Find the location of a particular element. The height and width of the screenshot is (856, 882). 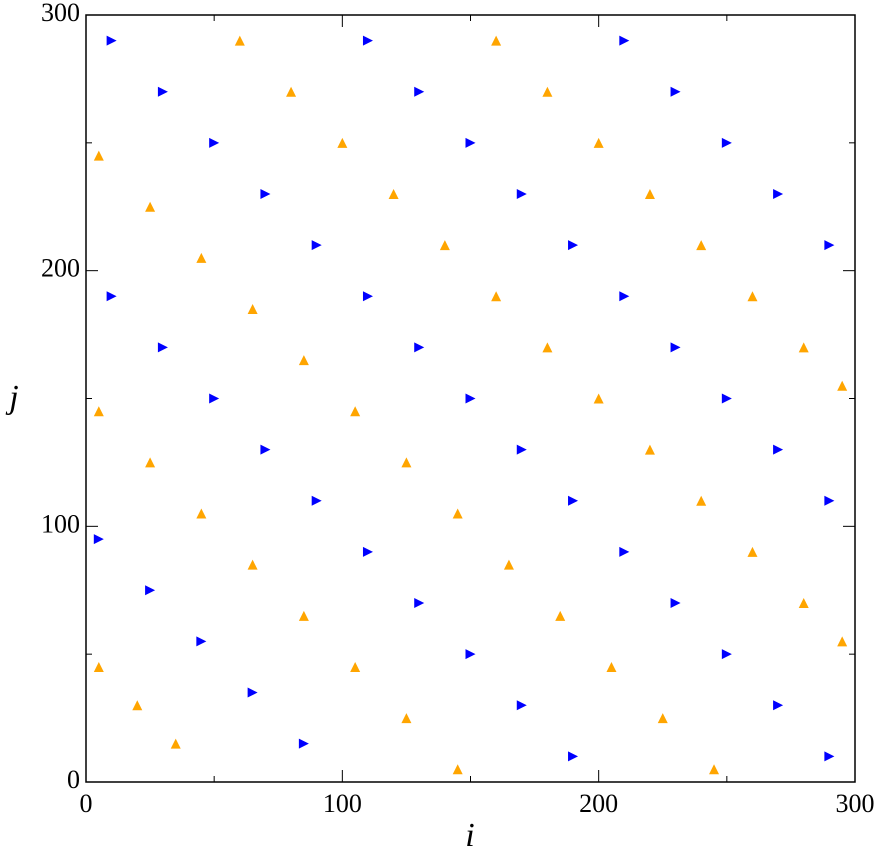

y-tick-label: 300 is located at coordinates (60, 13).